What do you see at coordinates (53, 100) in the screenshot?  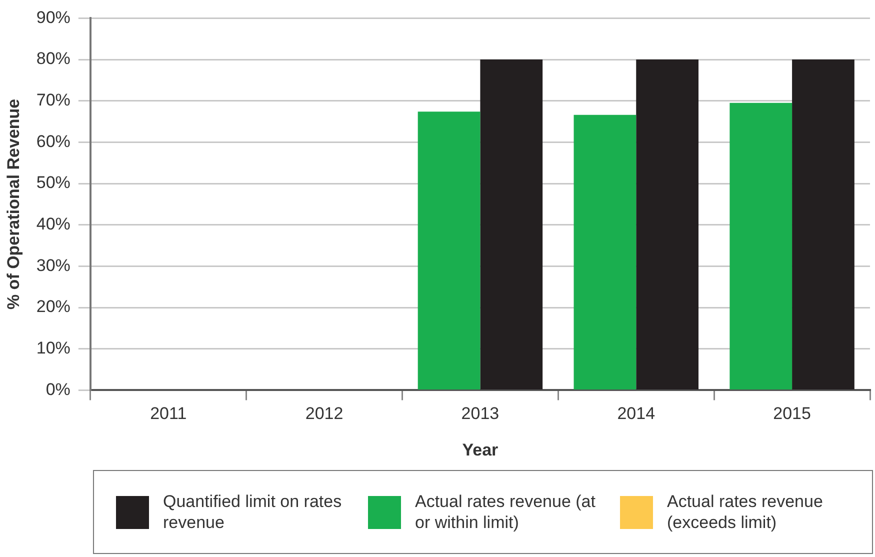 I see `y-tick-label: 70%` at bounding box center [53, 100].